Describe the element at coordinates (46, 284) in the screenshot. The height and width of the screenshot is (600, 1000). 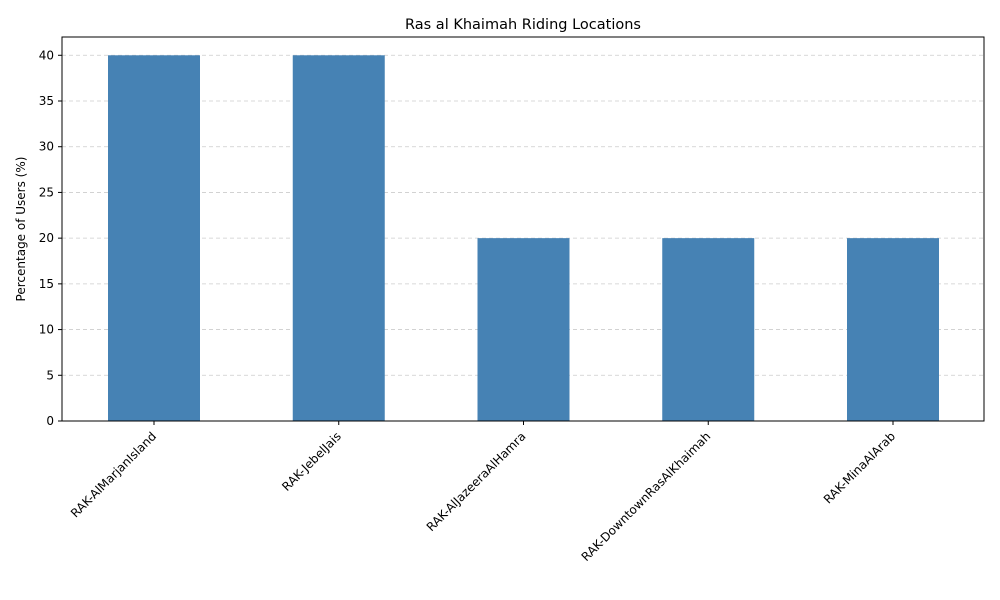
I see `y-tick-label: 15` at that location.